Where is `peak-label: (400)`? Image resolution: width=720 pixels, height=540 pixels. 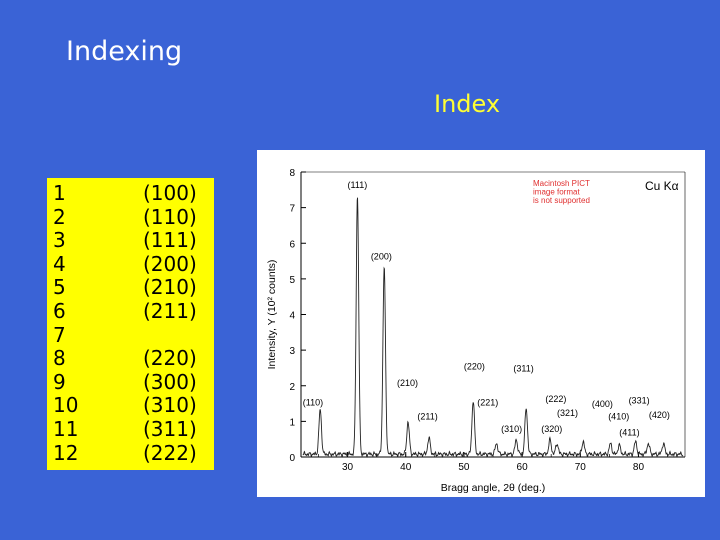
peak-label: (400) is located at coordinates (602, 404).